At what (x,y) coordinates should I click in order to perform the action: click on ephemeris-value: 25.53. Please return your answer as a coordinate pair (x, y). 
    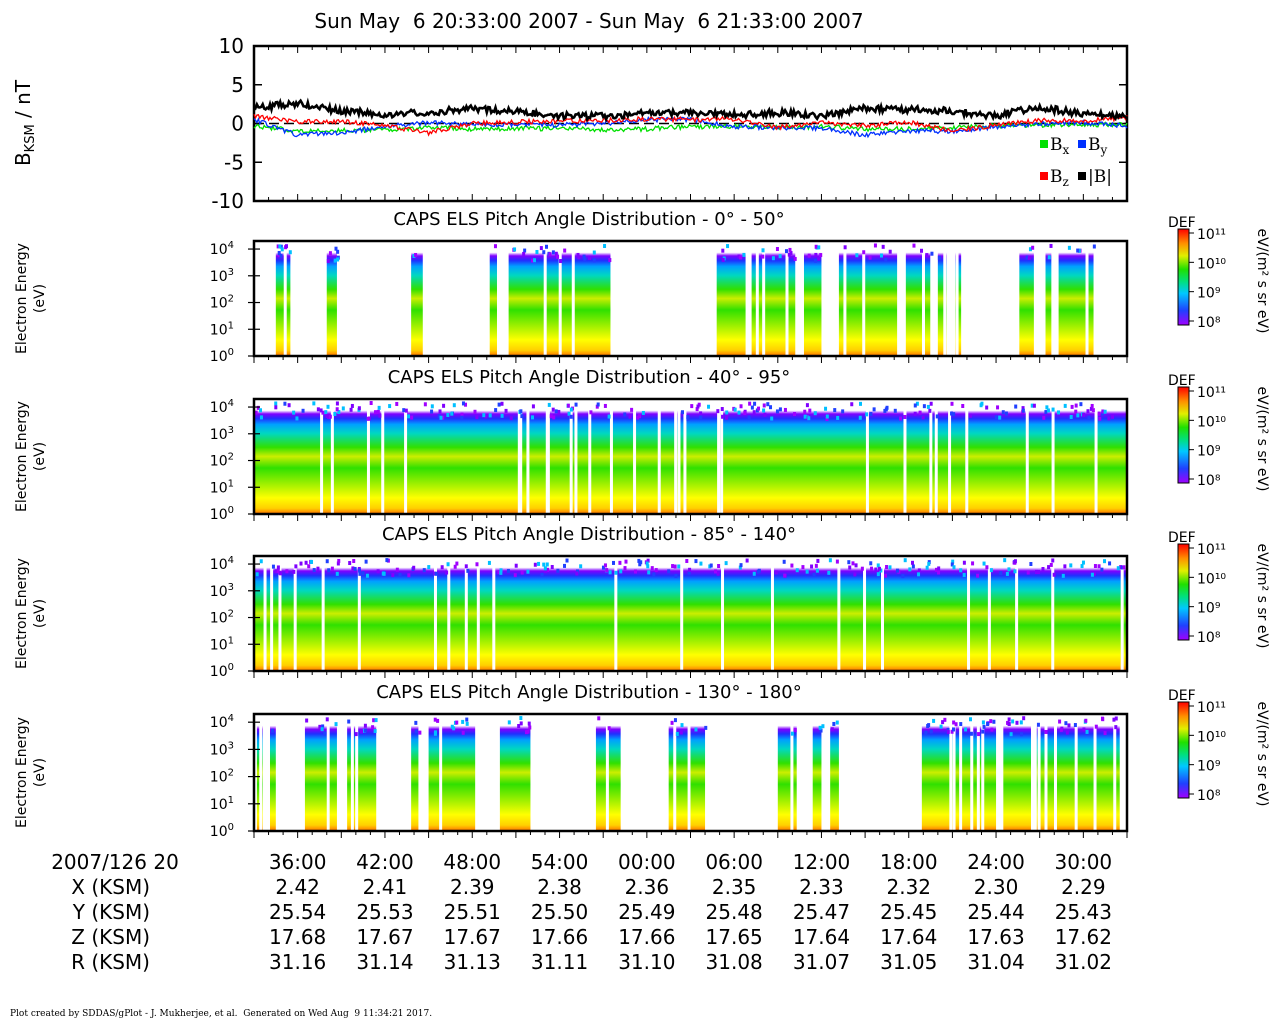
    Looking at the image, I should click on (384, 912).